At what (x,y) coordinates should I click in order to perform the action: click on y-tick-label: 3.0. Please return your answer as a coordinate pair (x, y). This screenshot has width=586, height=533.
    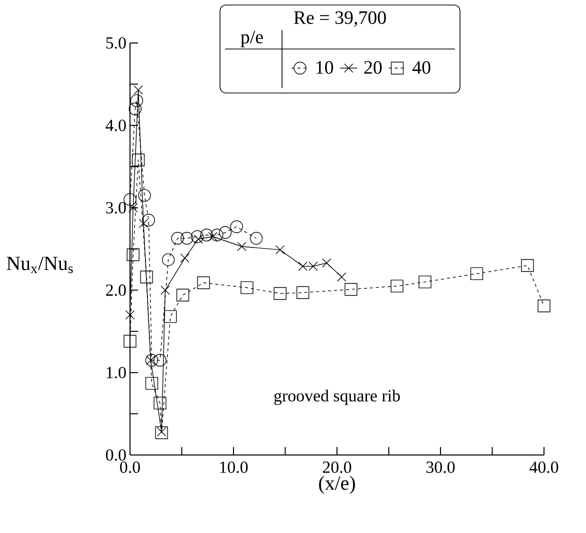
    Looking at the image, I should click on (116, 208).